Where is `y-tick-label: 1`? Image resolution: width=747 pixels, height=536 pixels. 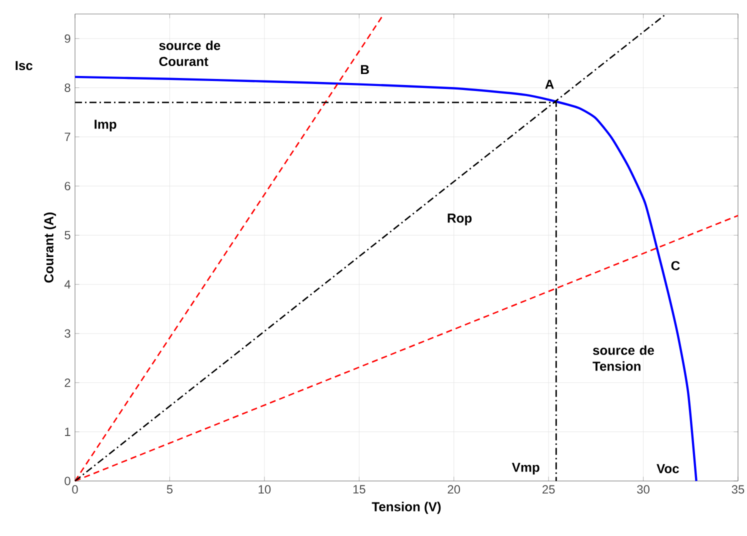 y-tick-label: 1 is located at coordinates (67, 432).